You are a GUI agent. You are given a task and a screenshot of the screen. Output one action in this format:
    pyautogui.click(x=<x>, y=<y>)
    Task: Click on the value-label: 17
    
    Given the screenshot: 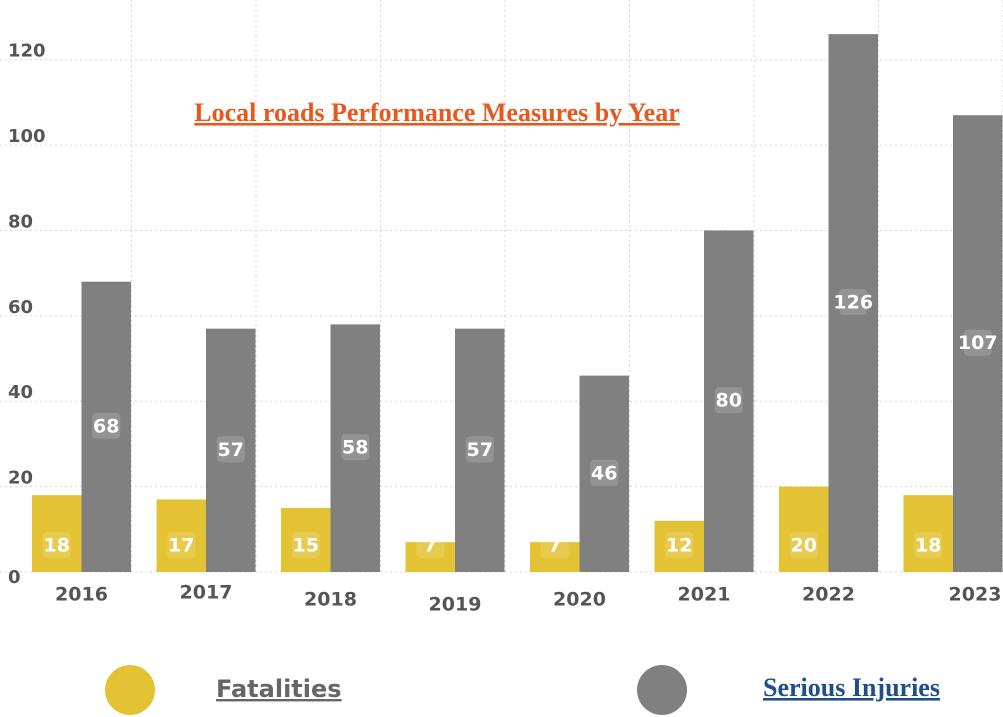 What is the action you would take?
    pyautogui.click(x=181, y=546)
    